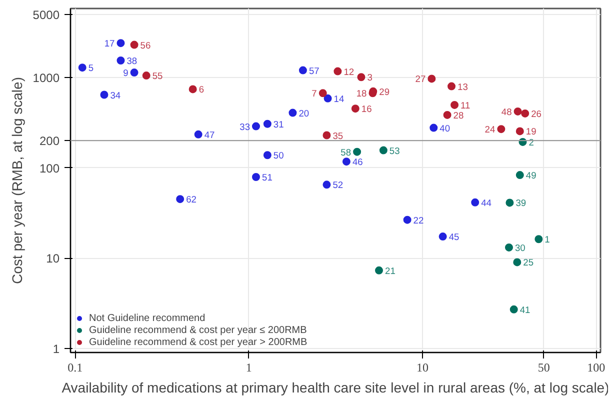  Describe the element at coordinates (369, 77) in the screenshot. I see `annotation: 3` at that location.